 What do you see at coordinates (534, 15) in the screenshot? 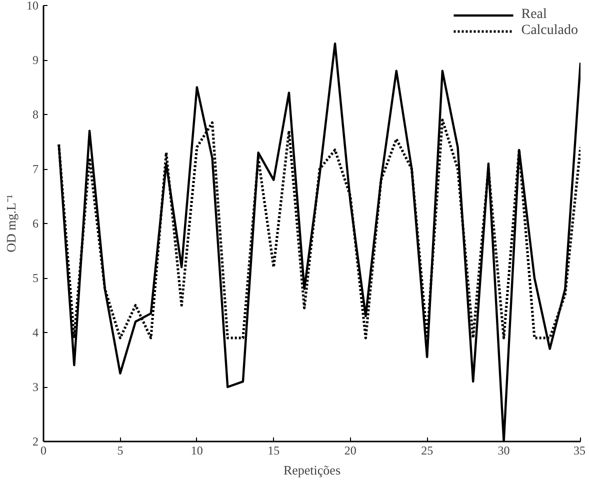
I see `legend-label: Real` at bounding box center [534, 15].